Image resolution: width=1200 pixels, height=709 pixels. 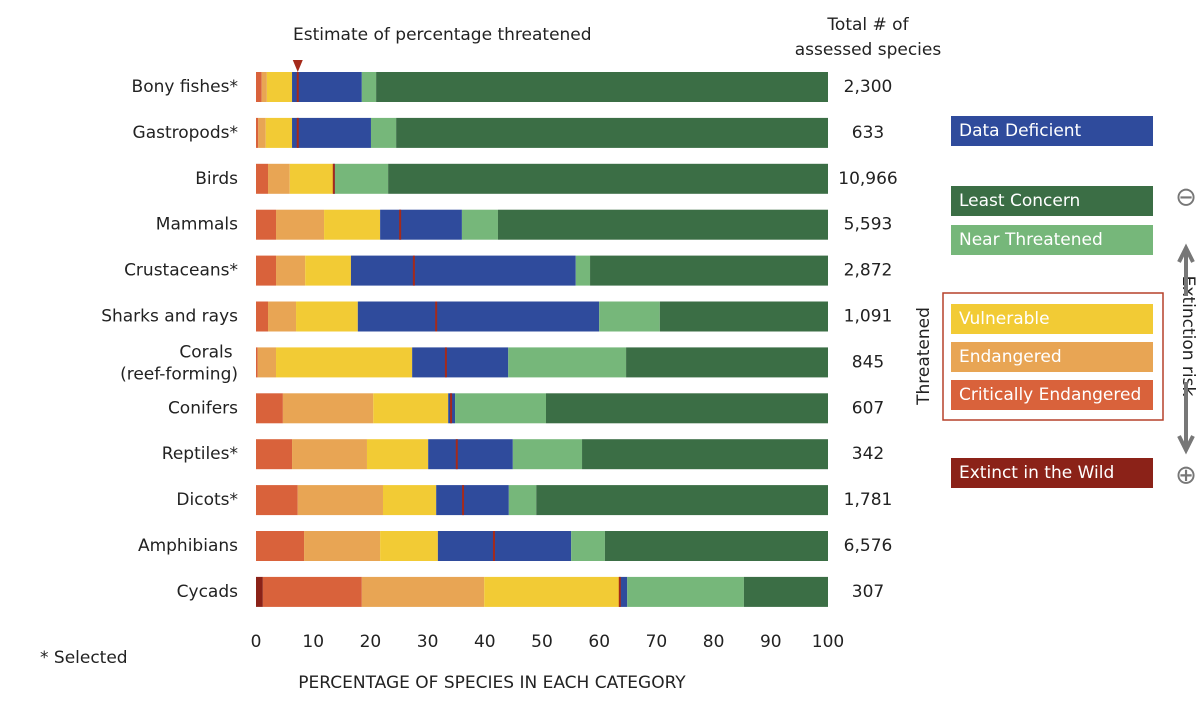 I want to click on category-label: Bony fishes*, so click(x=185, y=87).